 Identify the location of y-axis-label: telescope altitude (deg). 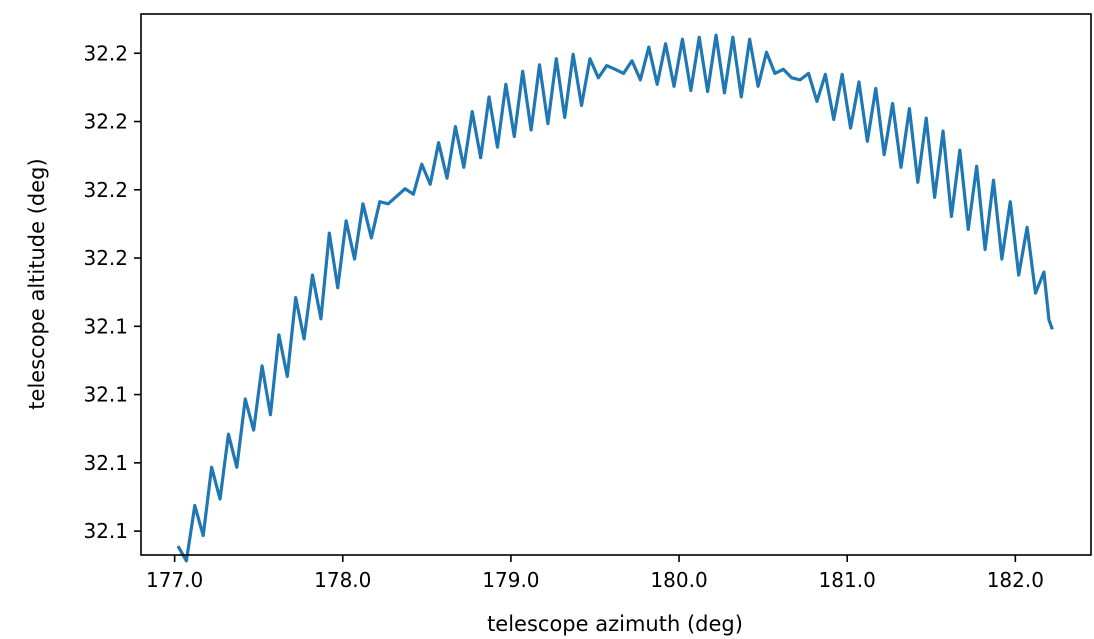
(37, 283).